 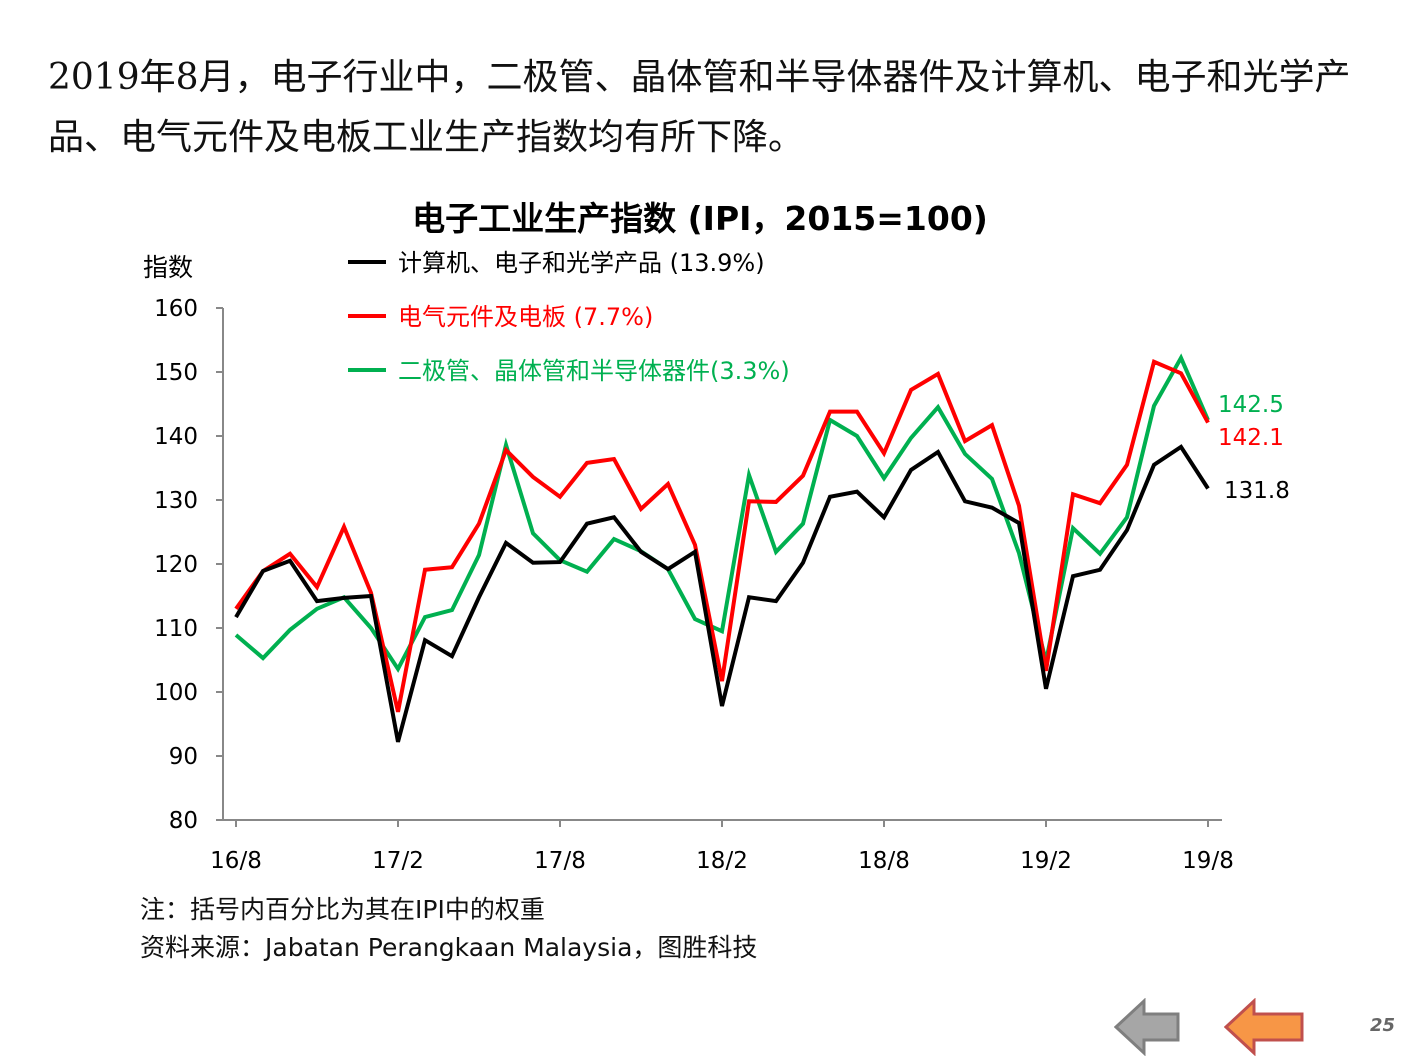 I want to click on legend-label: 计算机、电子和光学产品 (13.9%), so click(x=581, y=263).